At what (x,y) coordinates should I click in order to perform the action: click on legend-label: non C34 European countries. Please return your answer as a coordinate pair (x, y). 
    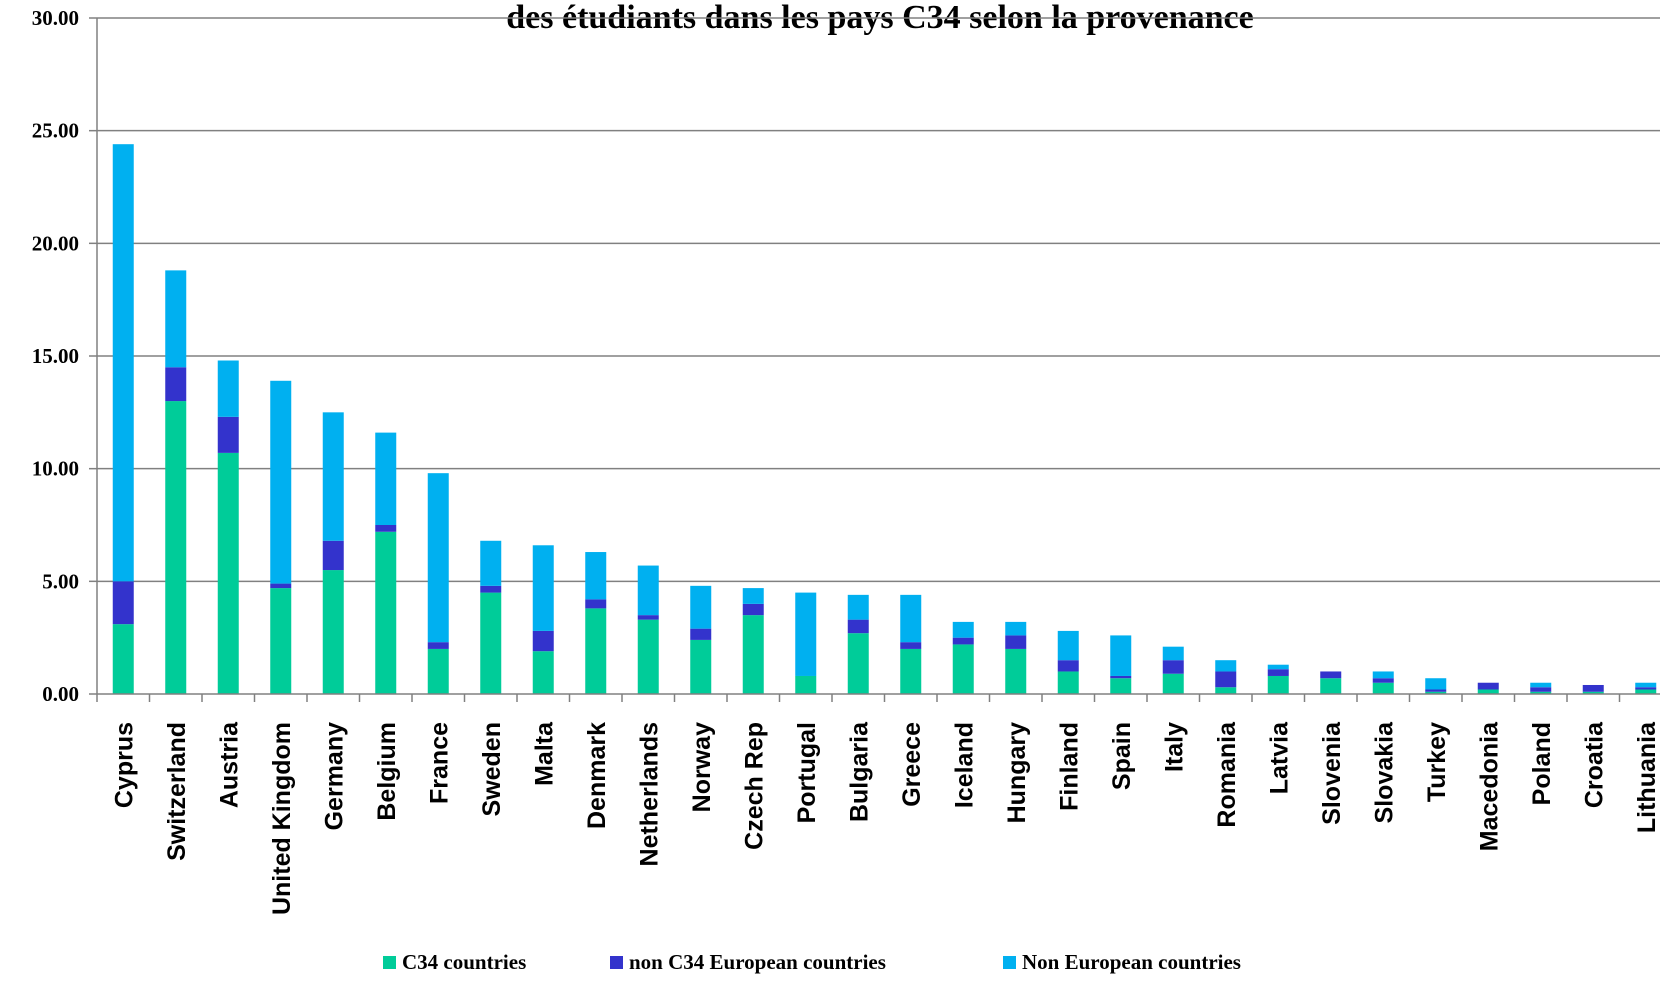
    Looking at the image, I should click on (757, 962).